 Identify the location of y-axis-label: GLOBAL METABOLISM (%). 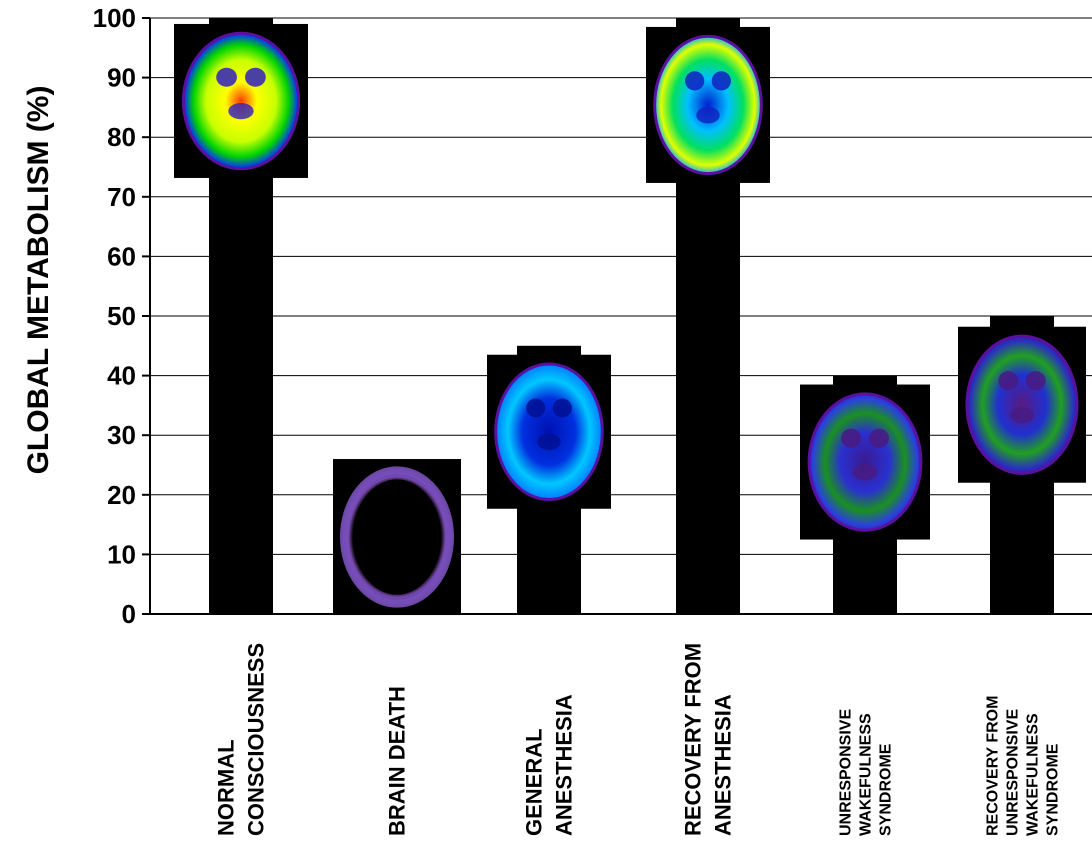
(38, 280).